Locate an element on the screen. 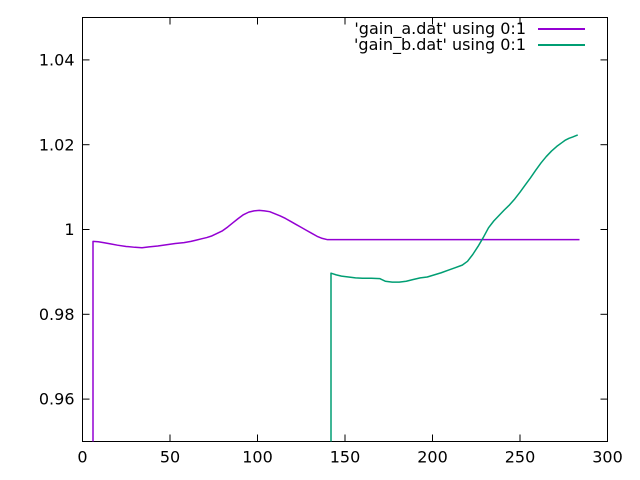  legend-line-sample-gain-b is located at coordinates (561, 45).